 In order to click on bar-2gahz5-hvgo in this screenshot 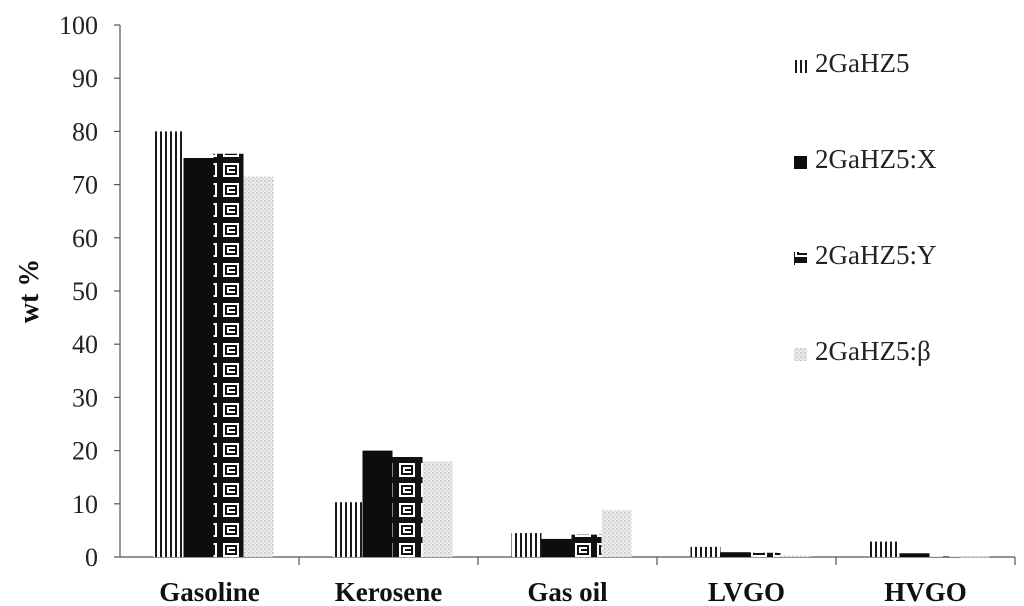, I will do `click(884, 549)`.